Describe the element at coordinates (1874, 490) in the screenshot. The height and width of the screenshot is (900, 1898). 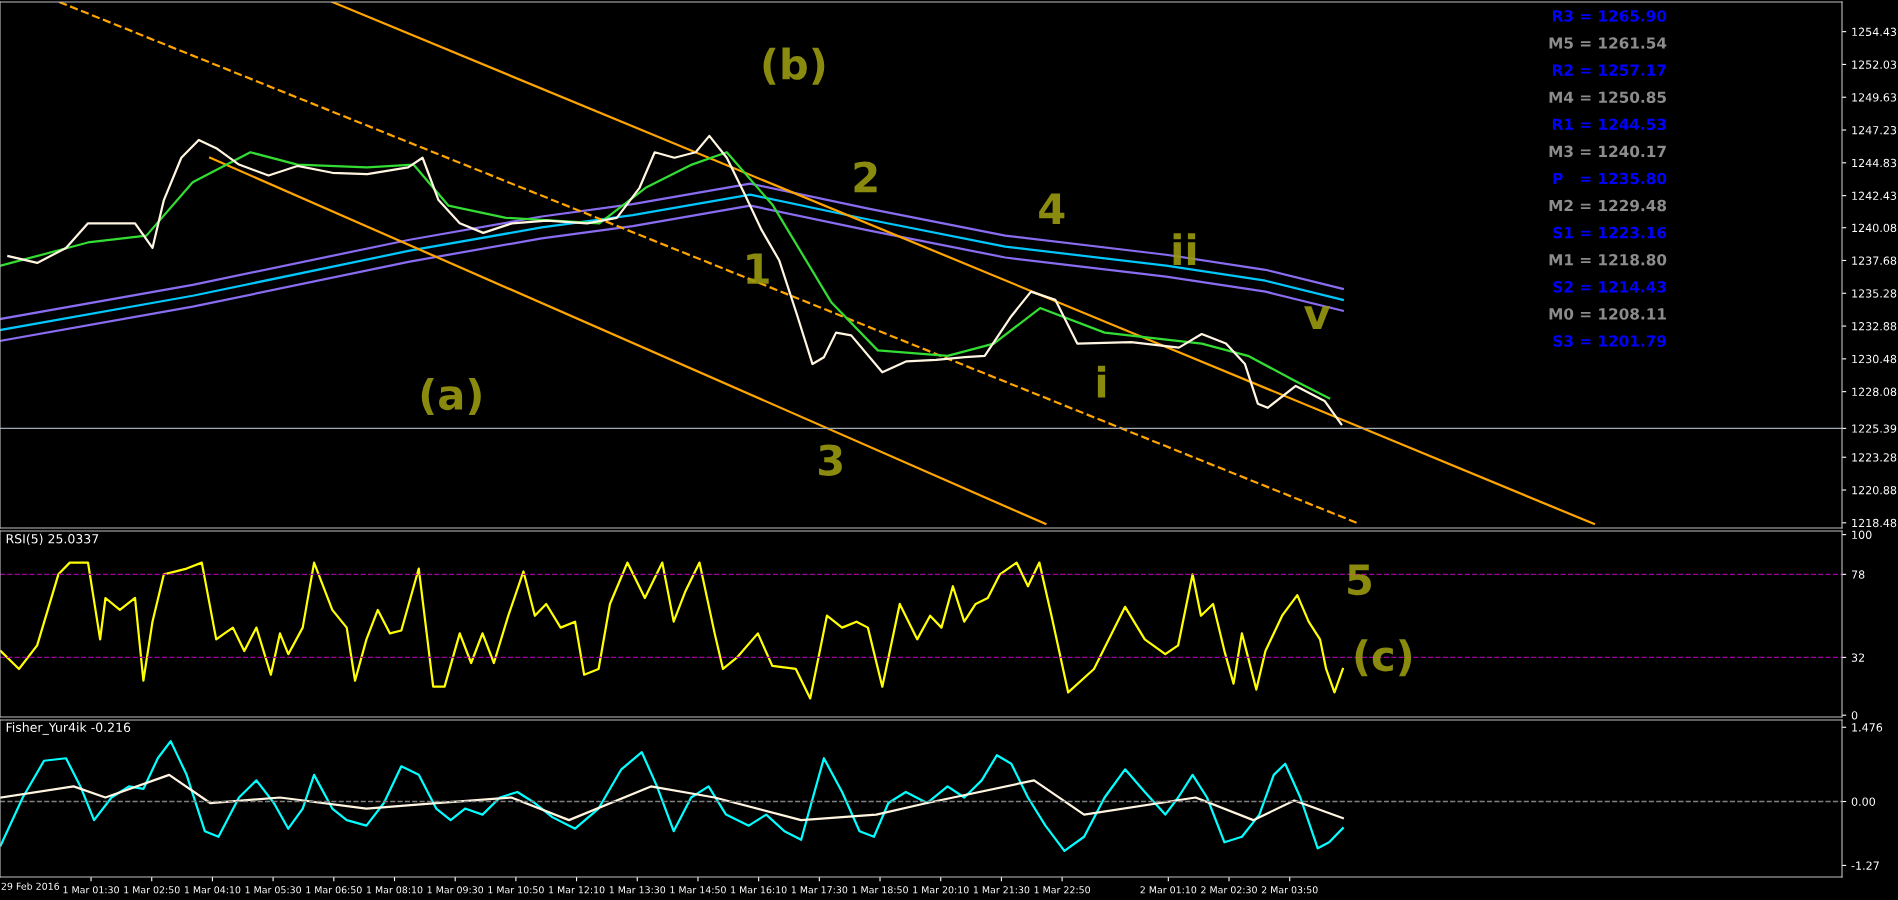
I see `y-tick-label: 1220.88` at that location.